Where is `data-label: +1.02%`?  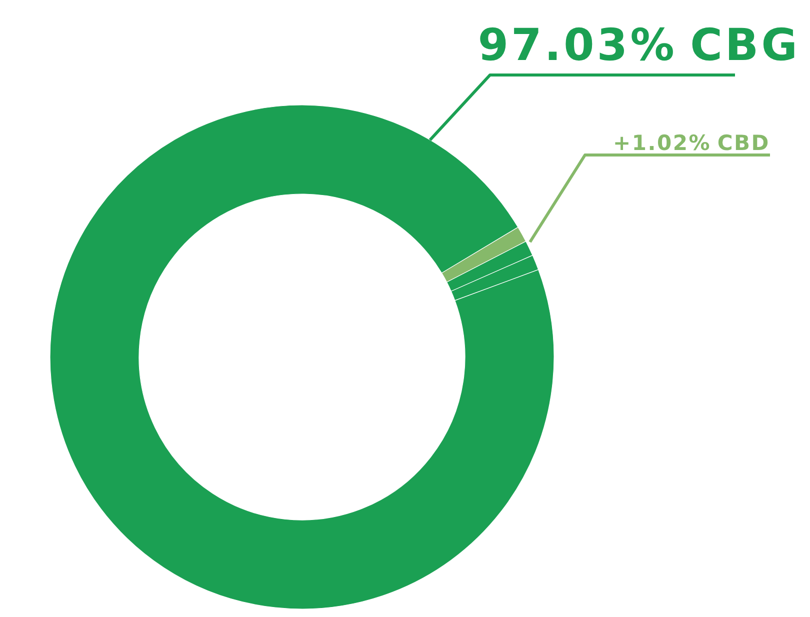 data-label: +1.02% is located at coordinates (662, 143).